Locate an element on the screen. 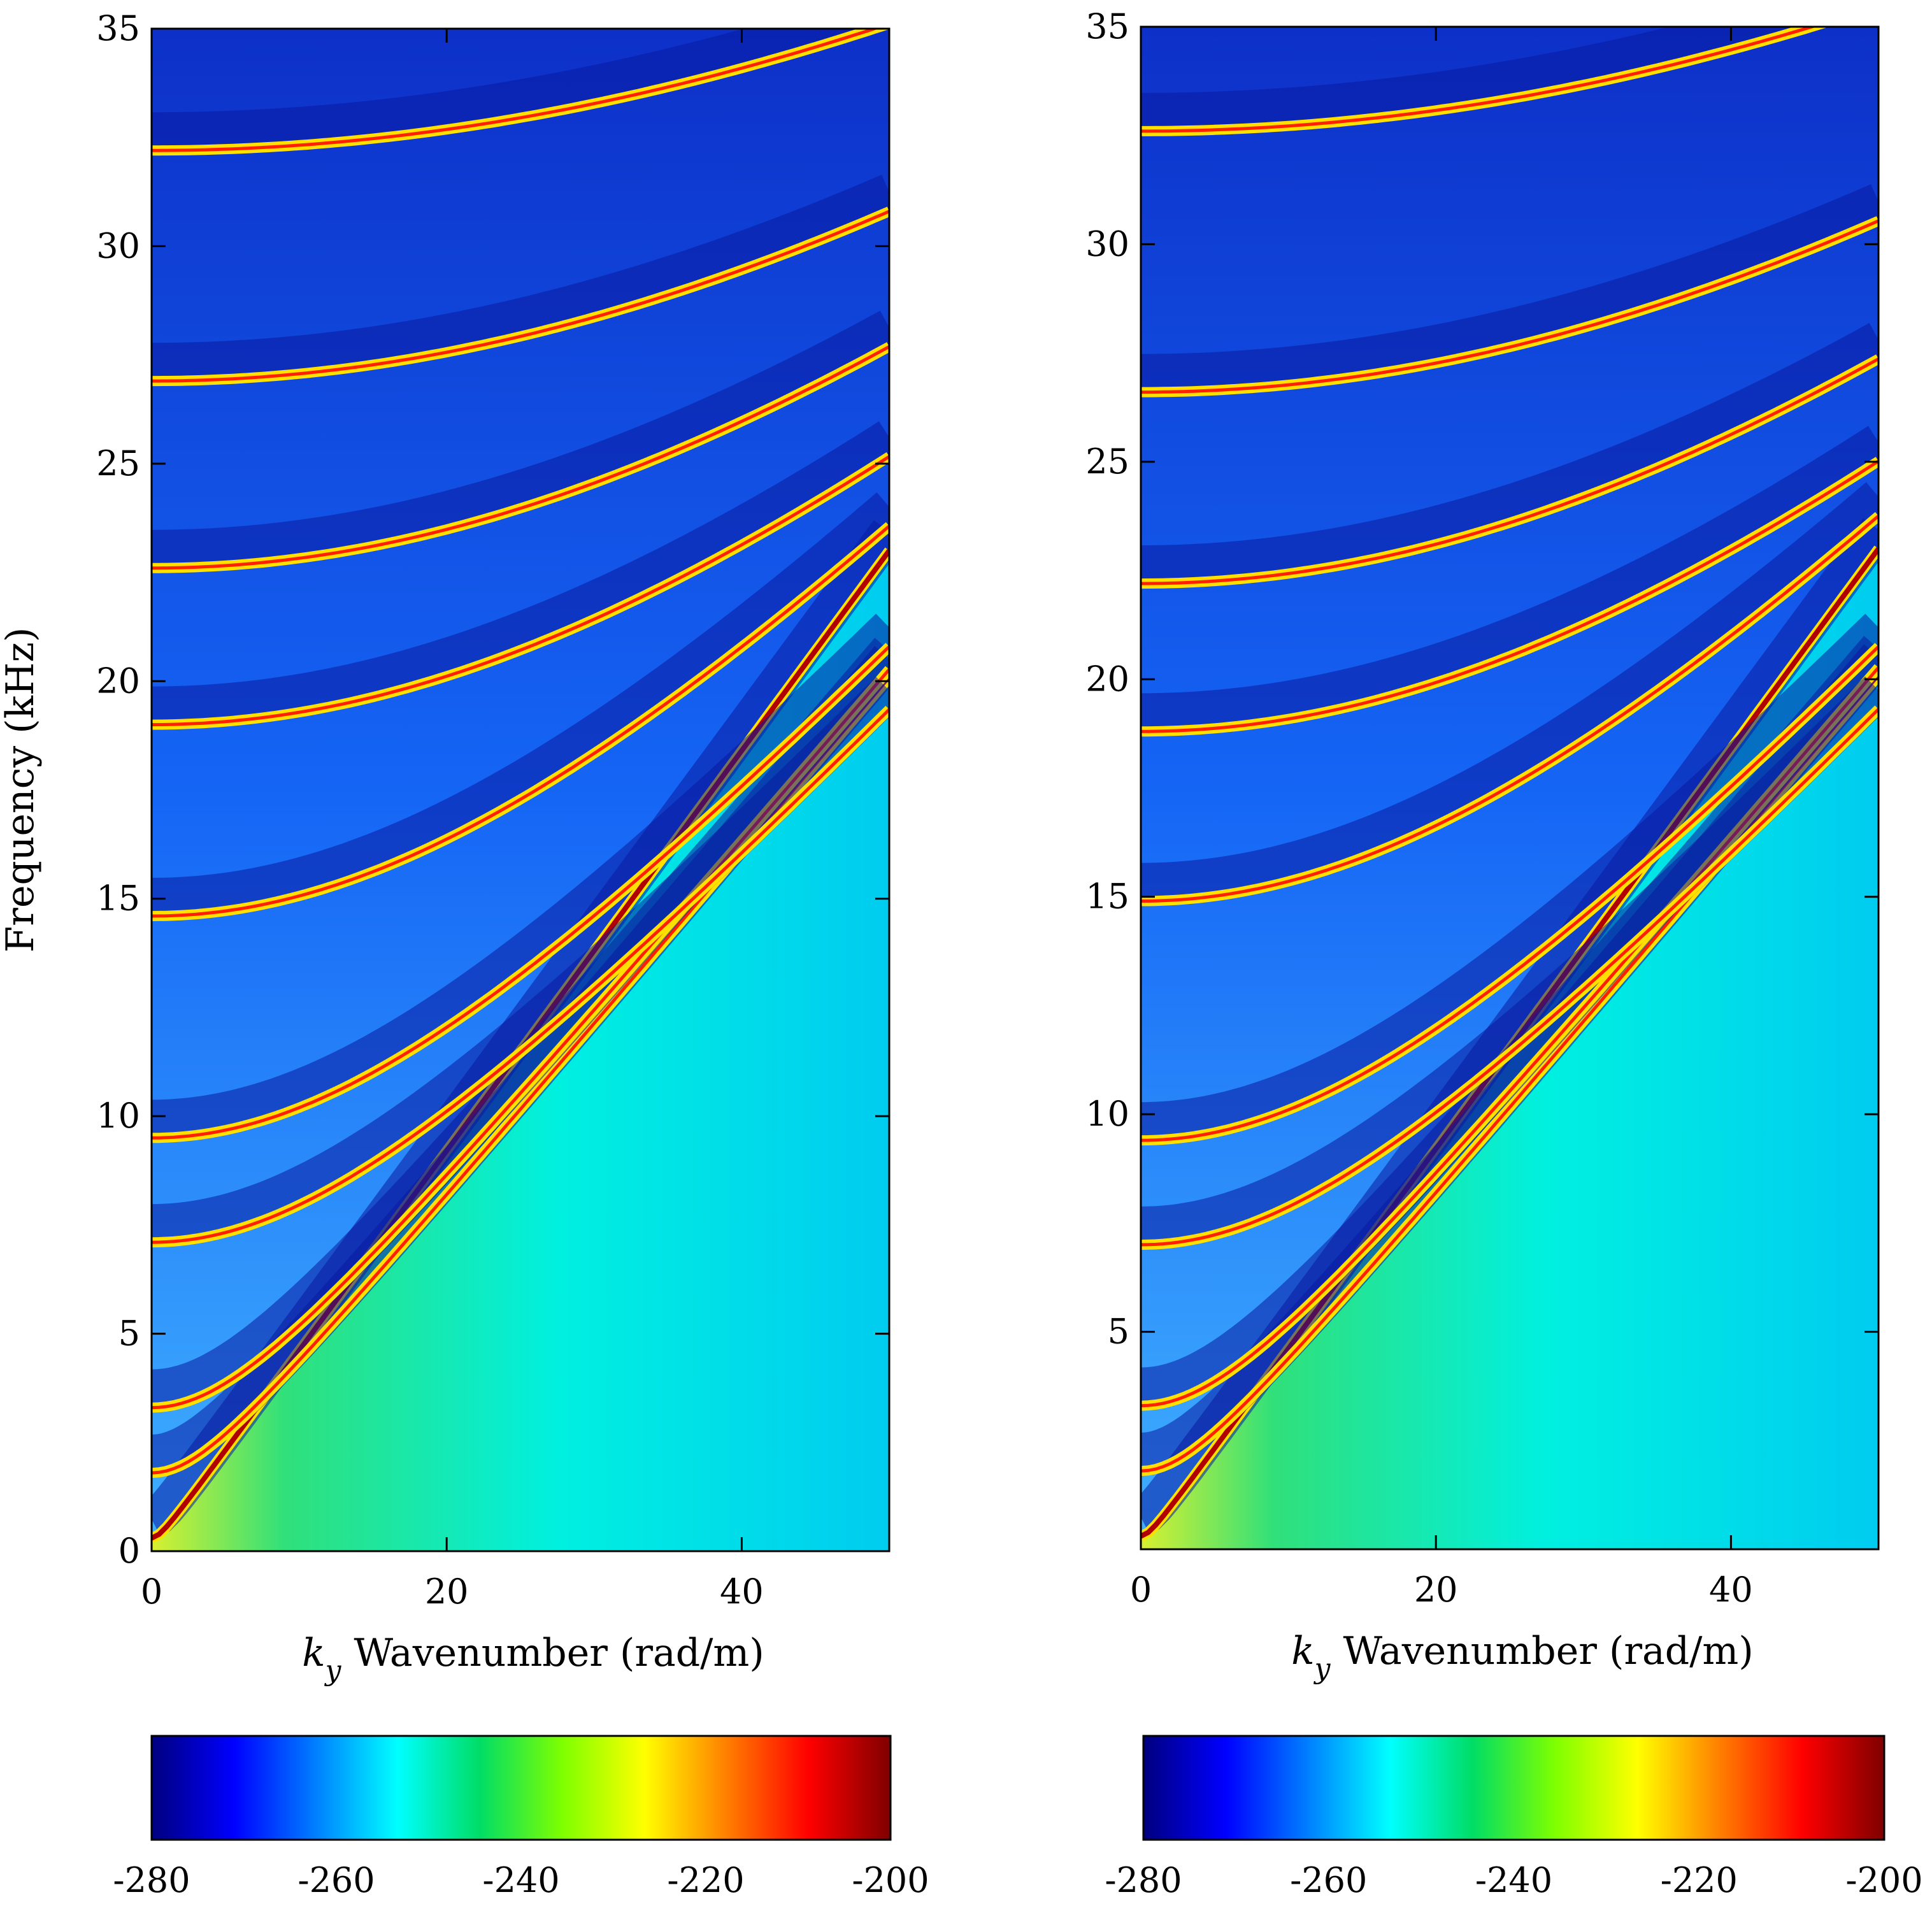 Image resolution: width=1932 pixels, height=1913 pixels. left-y-axis-label: Frequency (kHz) is located at coordinates (21, 790).